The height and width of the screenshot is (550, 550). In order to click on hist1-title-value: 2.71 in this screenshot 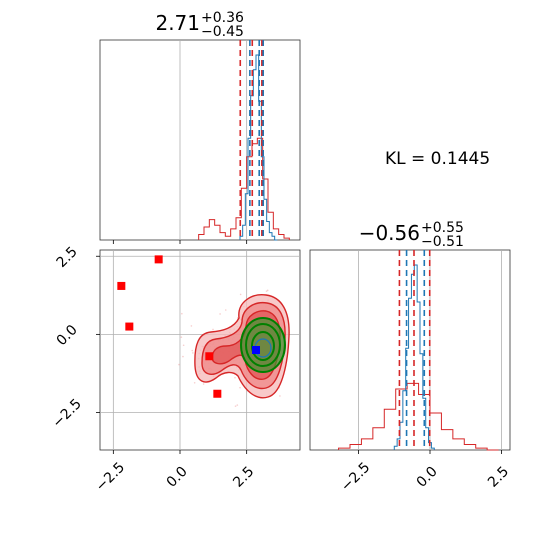, I will do `click(177, 23)`.